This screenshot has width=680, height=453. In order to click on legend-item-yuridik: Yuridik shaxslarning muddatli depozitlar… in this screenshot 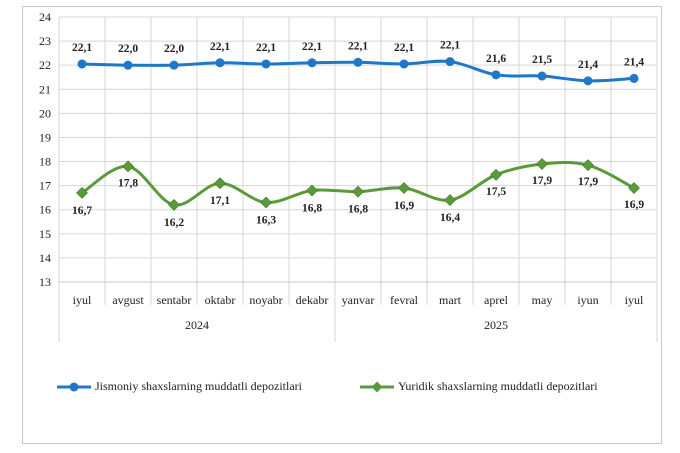, I will do `click(479, 386)`.